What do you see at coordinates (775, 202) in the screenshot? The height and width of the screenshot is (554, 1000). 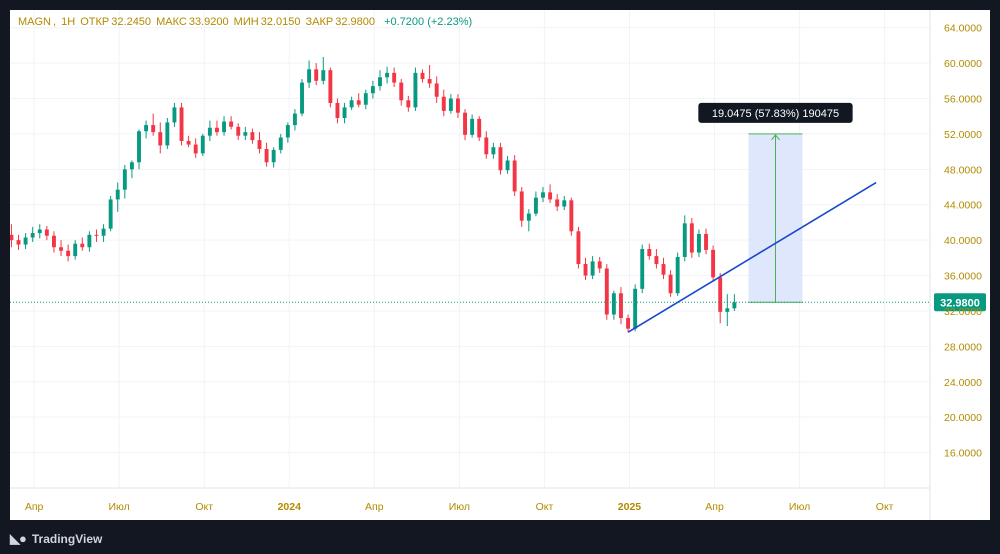 I see `measure-tool: 19.0475 (57.83%) 190475` at bounding box center [775, 202].